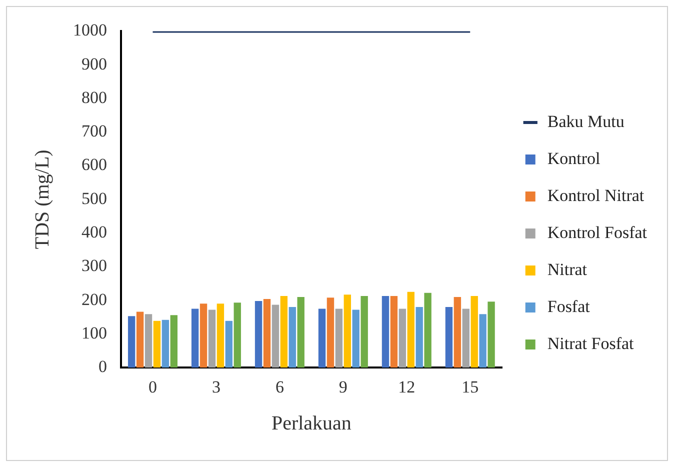  I want to click on y-tick-label: 900, so click(94, 64).